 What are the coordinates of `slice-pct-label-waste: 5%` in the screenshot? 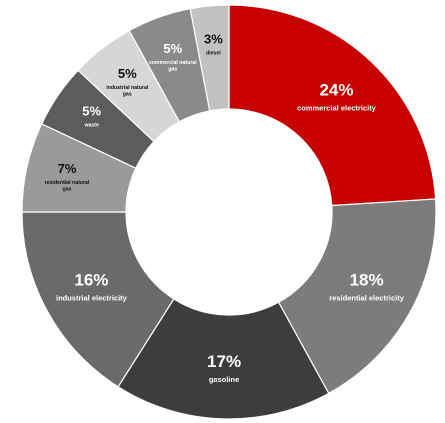 It's located at (91, 111).